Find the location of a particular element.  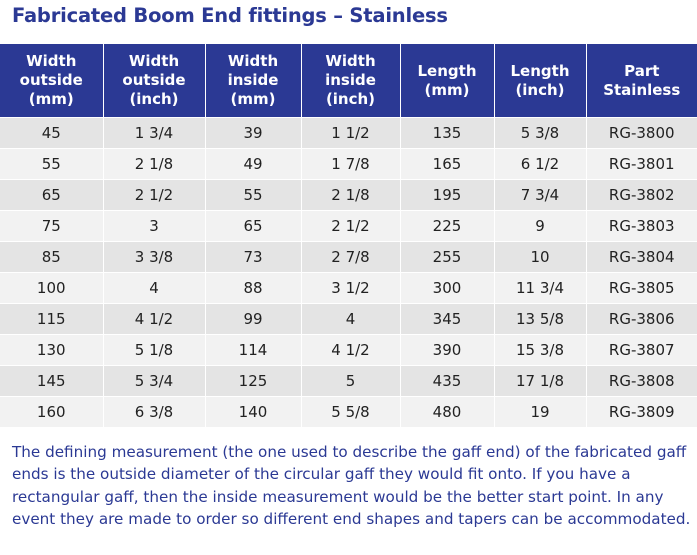

cell-part-number: RG-3803 is located at coordinates (641, 226).